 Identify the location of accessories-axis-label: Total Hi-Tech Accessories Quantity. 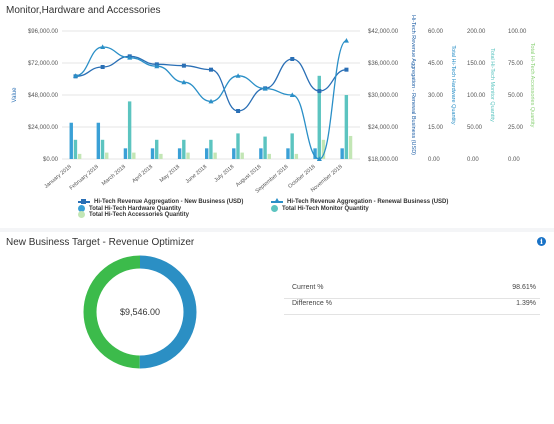
(532, 85).